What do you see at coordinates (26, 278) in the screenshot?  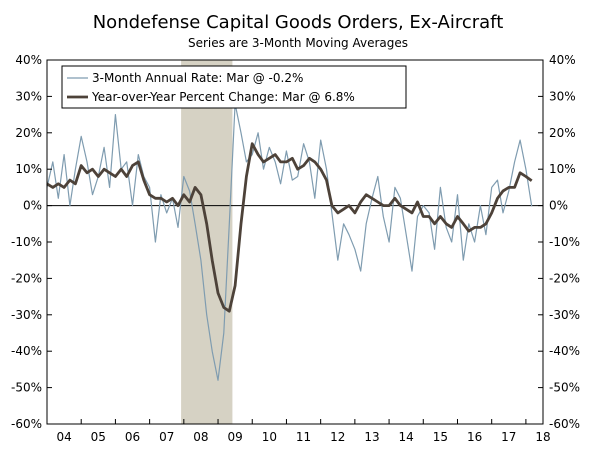 I see `y-tick-label-left: -20%` at bounding box center [26, 278].